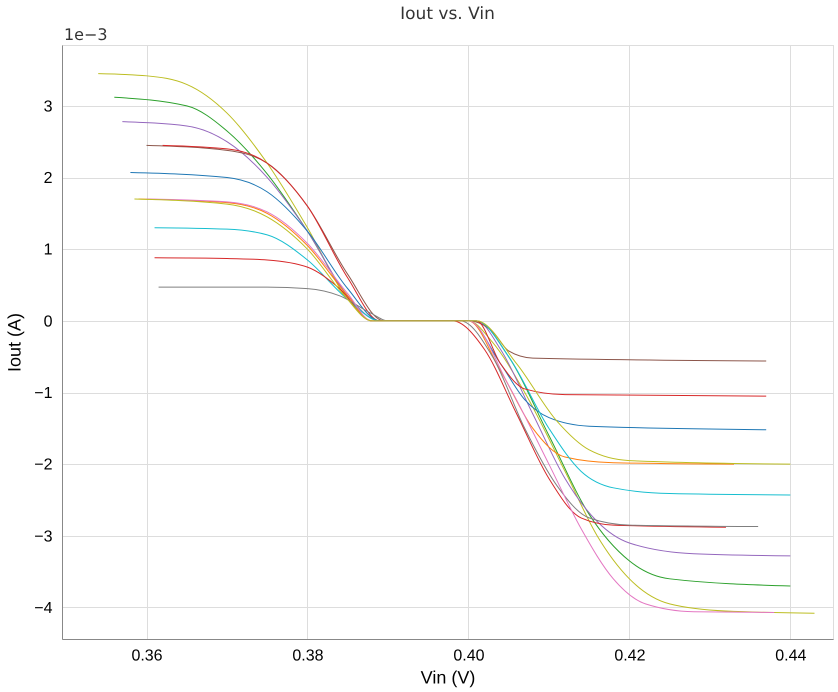  Describe the element at coordinates (43, 465) in the screenshot. I see `y-tick-label: −2` at that location.